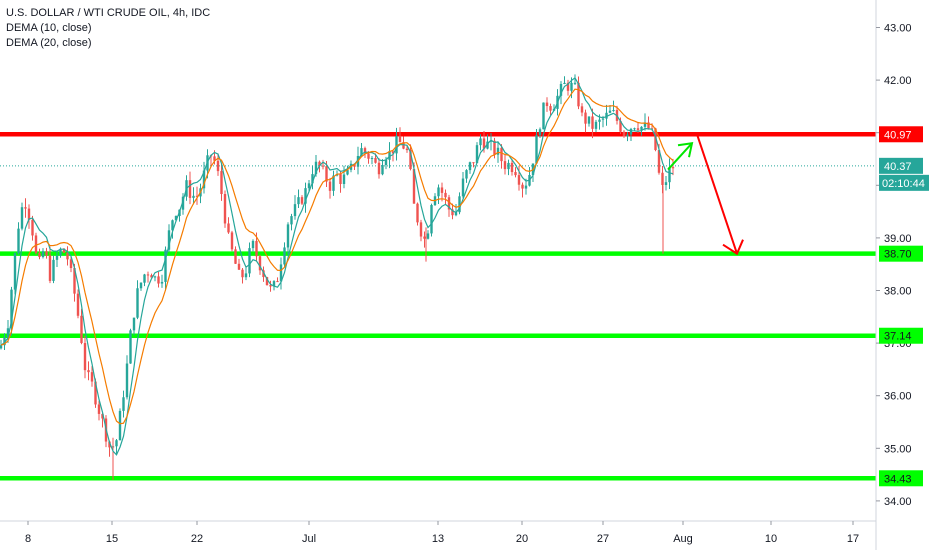  Describe the element at coordinates (108, 13) in the screenshot. I see `symbol-title: U.S. DOLLAR / WTI CRUDE OIL, 4h, IDC` at that location.